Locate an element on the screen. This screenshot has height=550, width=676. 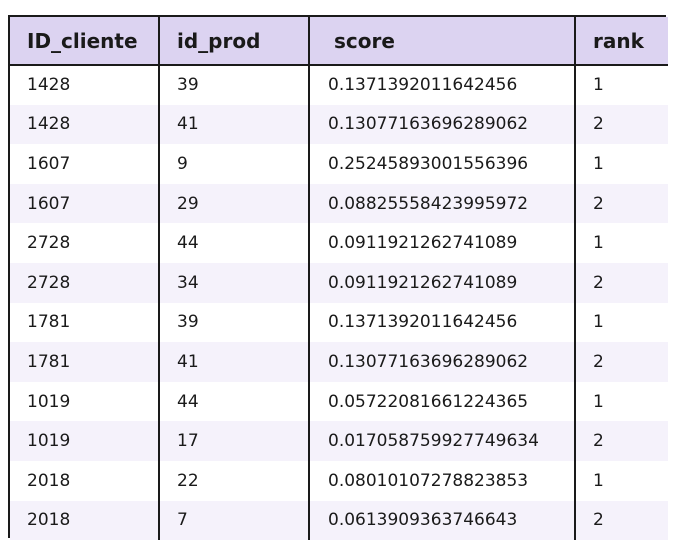
table-row: 2018 7 0.0613909363746643 2 is located at coordinates (339, 520).